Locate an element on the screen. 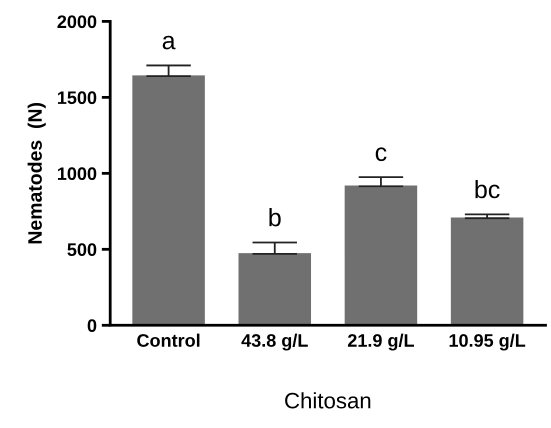 Image resolution: width=551 pixels, height=428 pixels. annotation: bc is located at coordinates (488, 189).